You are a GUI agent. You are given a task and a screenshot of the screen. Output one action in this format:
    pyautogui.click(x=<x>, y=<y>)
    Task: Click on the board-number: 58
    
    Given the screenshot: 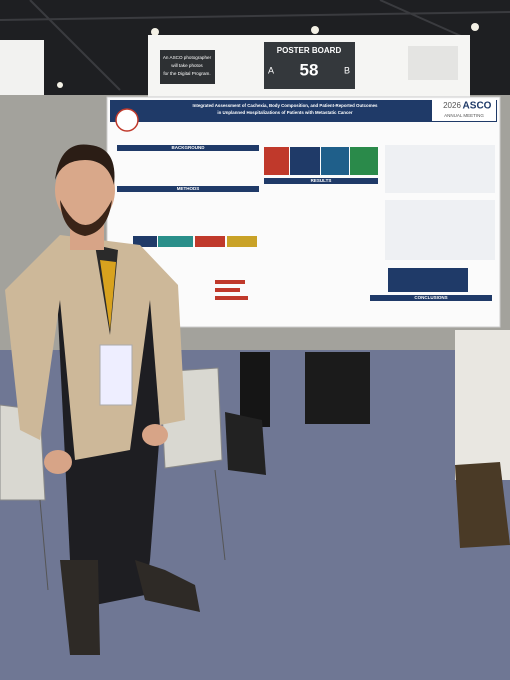 What is the action you would take?
    pyautogui.click(x=309, y=69)
    